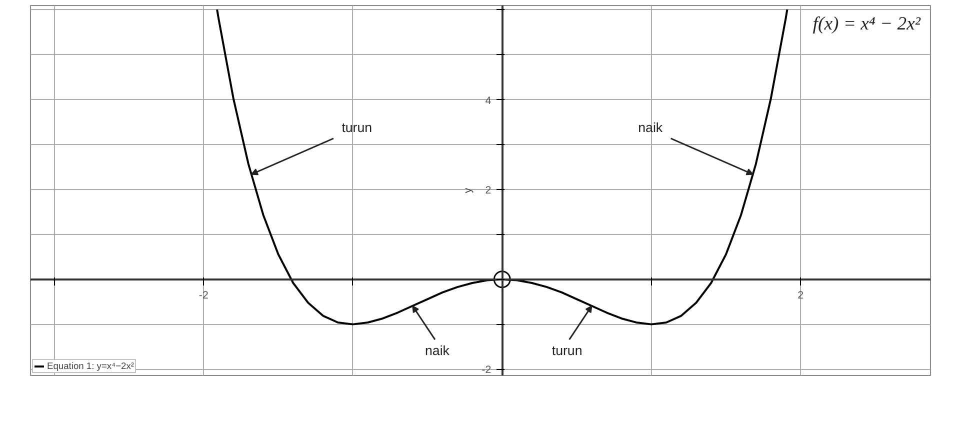 Image resolution: width=971 pixels, height=421 pixels. Describe the element at coordinates (866, 24) in the screenshot. I see `text: f(x) = x⁴ − 2x²` at that location.